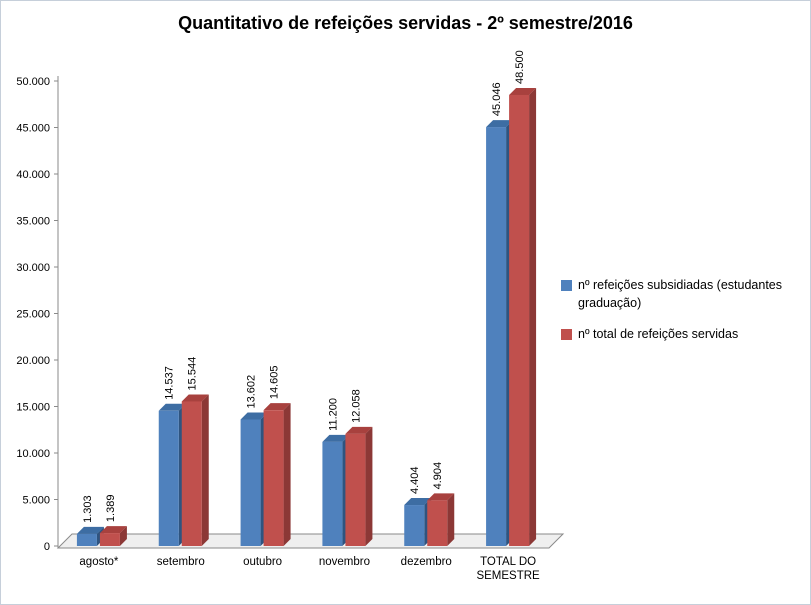  Describe the element at coordinates (497, 99) in the screenshot. I see `svg-text: 45.046` at that location.